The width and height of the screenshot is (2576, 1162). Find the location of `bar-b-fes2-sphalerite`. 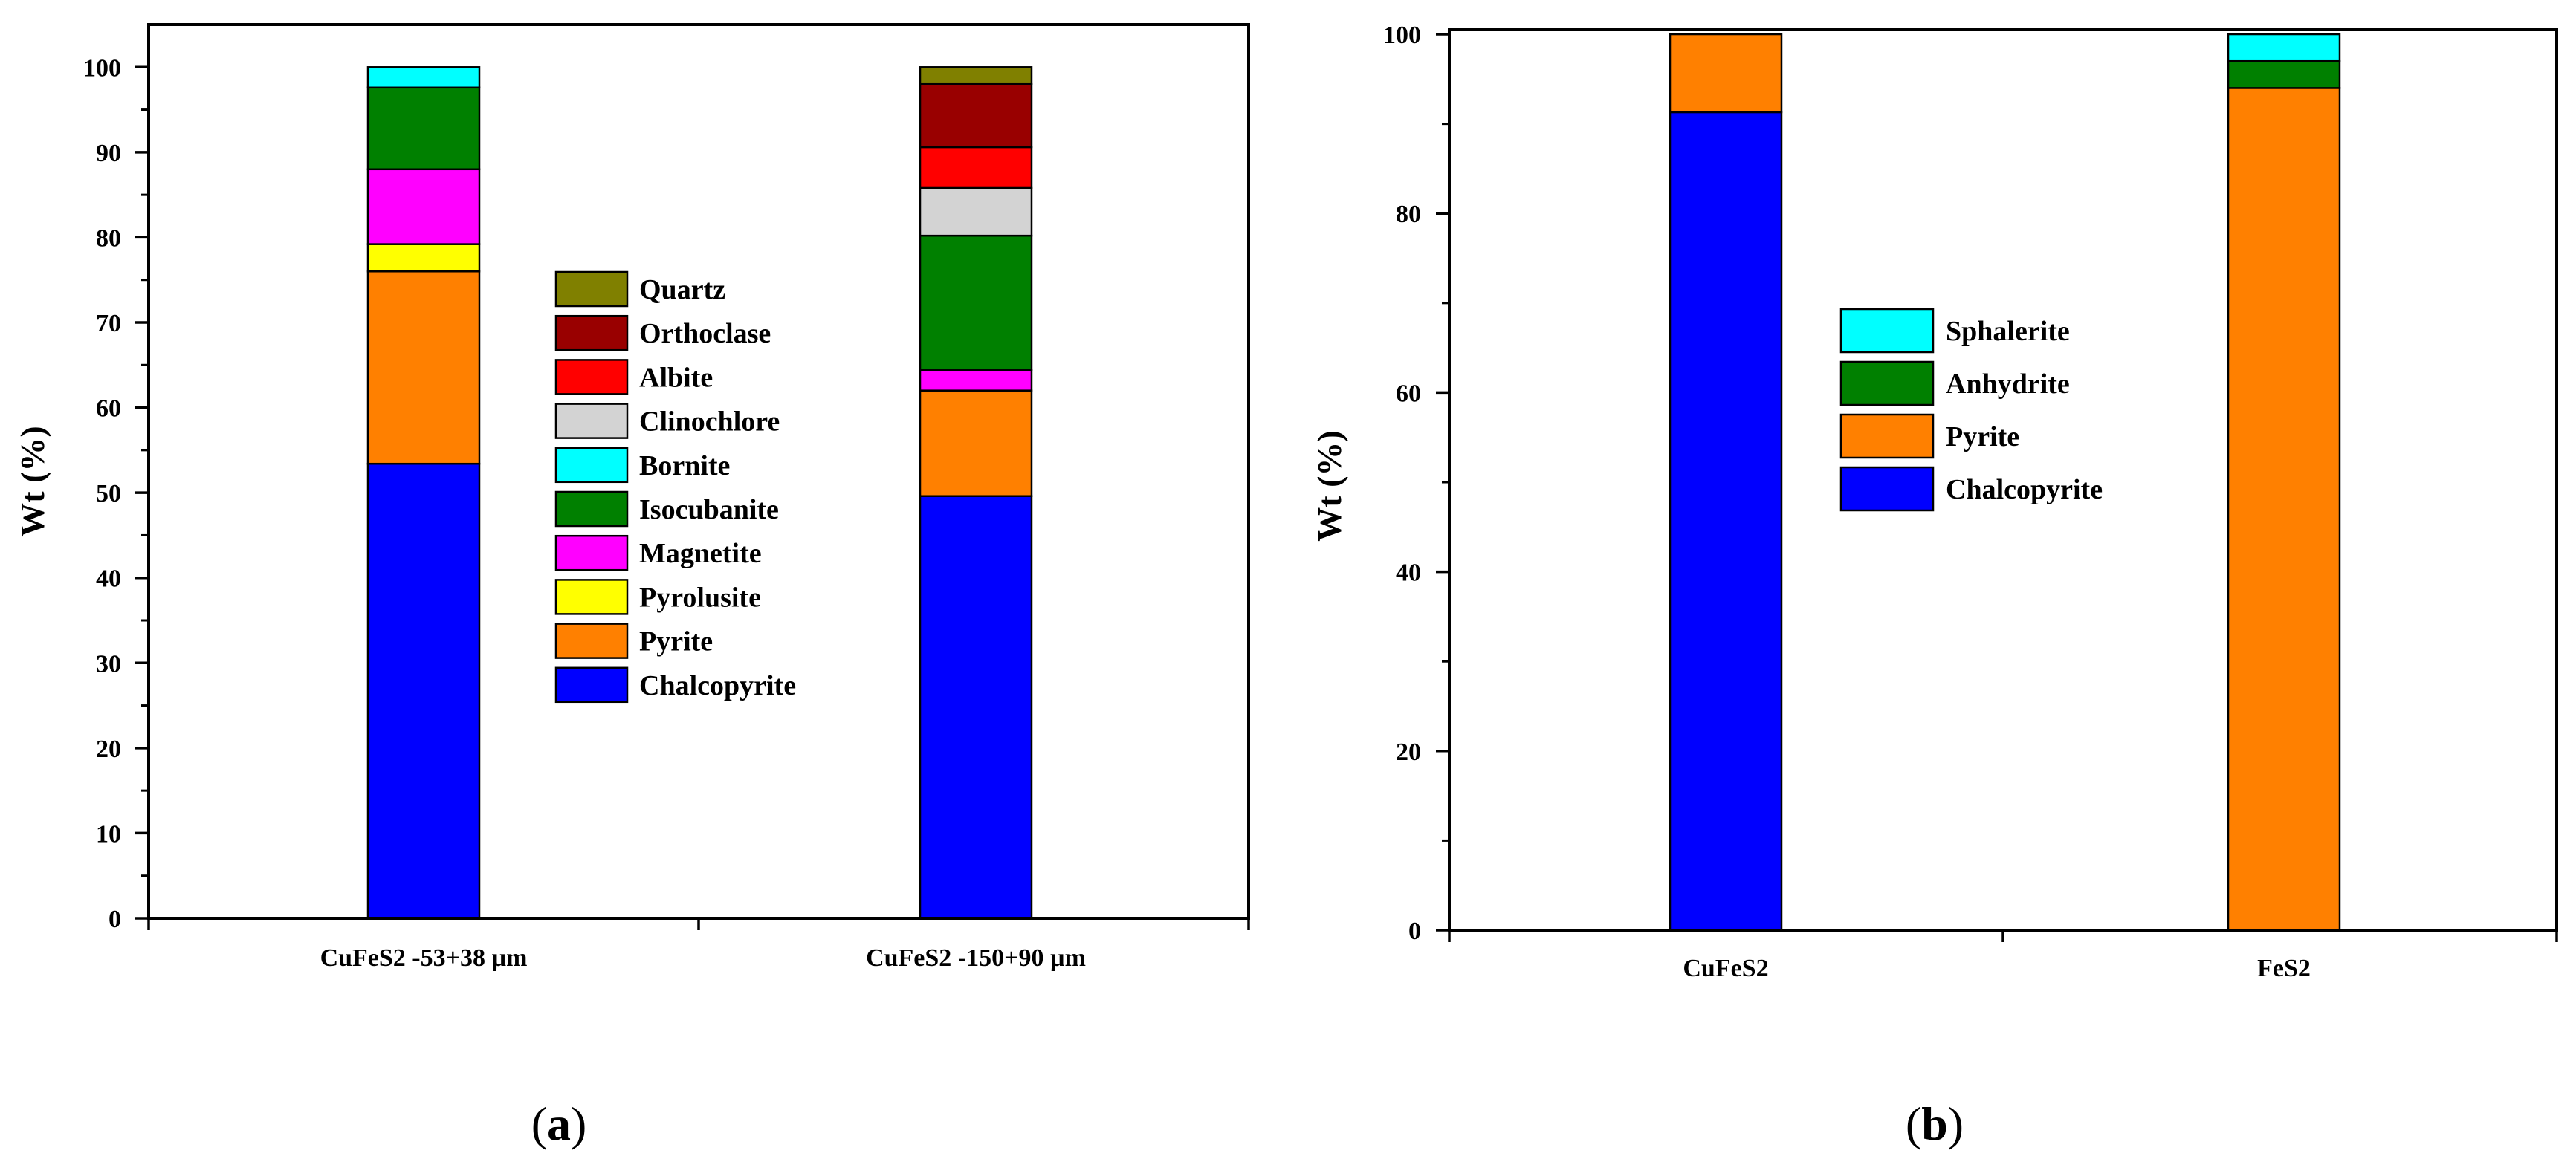

bar-b-fes2-sphalerite is located at coordinates (2284, 47).